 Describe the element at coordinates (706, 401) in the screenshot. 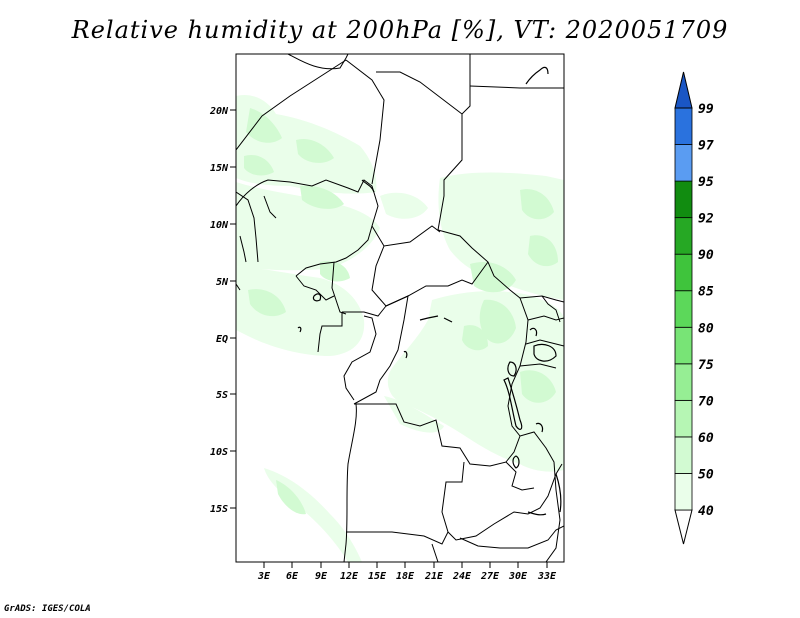

I see `colorbar-label-70: 70` at that location.